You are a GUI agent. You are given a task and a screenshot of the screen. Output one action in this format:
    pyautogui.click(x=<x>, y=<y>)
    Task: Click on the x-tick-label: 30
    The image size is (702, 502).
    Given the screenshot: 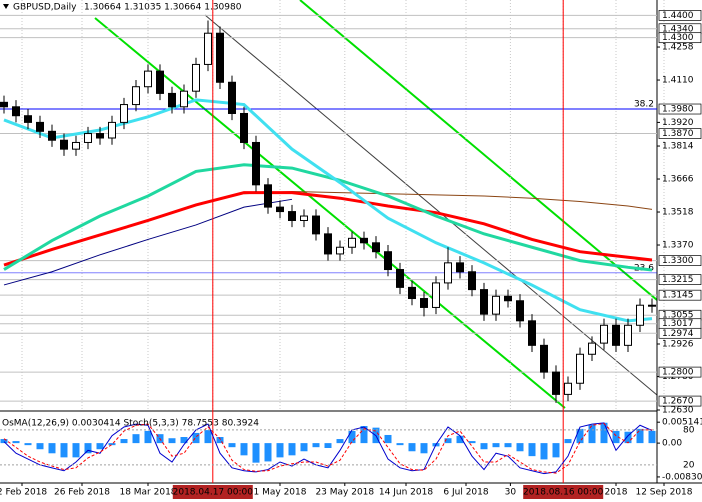 What is the action you would take?
    pyautogui.click(x=511, y=493)
    